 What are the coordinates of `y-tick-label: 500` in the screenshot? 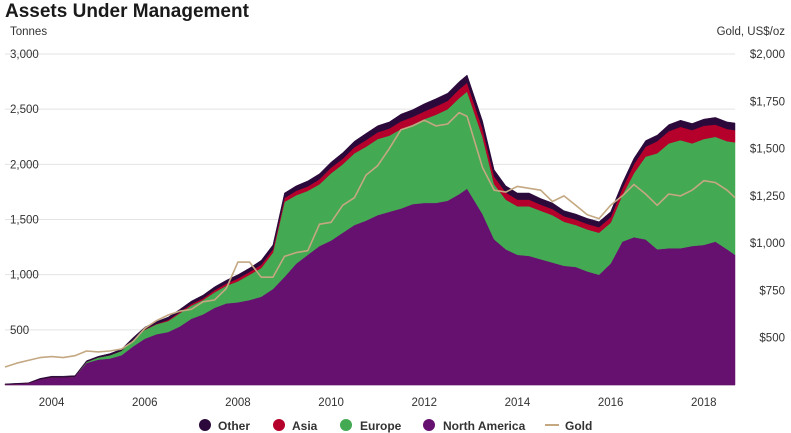 It's located at (19, 331).